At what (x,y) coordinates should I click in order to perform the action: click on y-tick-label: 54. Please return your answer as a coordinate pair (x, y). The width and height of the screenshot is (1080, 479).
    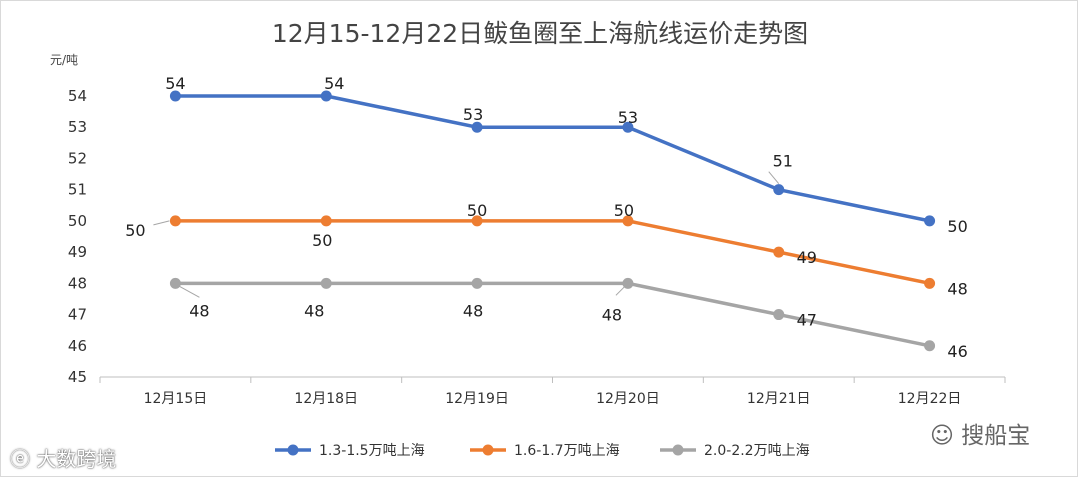
    Looking at the image, I should click on (77, 96).